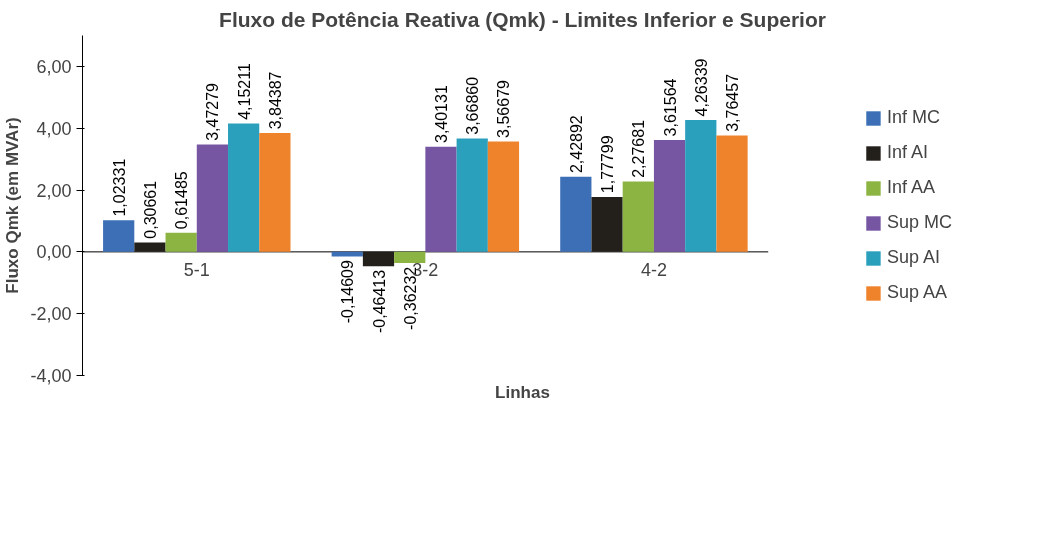 This screenshot has width=1045, height=535. Describe the element at coordinates (473, 105) in the screenshot. I see `data-label: 3,66860` at that location.